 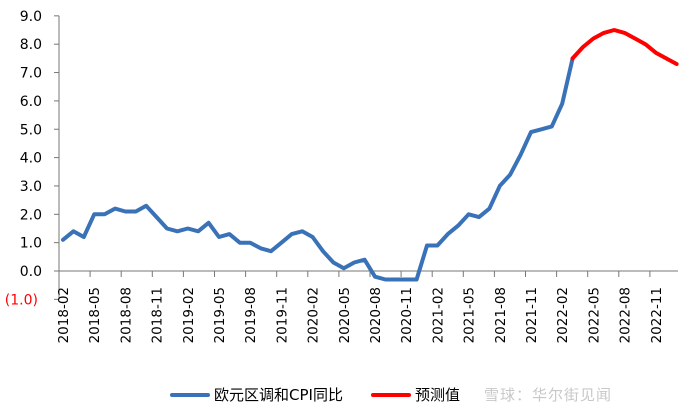 I want to click on y-axis: 9.0 8.0 7.0 6.0 5.0 4.0 3.0 2.0 1.0 0.0 (1.0), so click(x=32, y=158).